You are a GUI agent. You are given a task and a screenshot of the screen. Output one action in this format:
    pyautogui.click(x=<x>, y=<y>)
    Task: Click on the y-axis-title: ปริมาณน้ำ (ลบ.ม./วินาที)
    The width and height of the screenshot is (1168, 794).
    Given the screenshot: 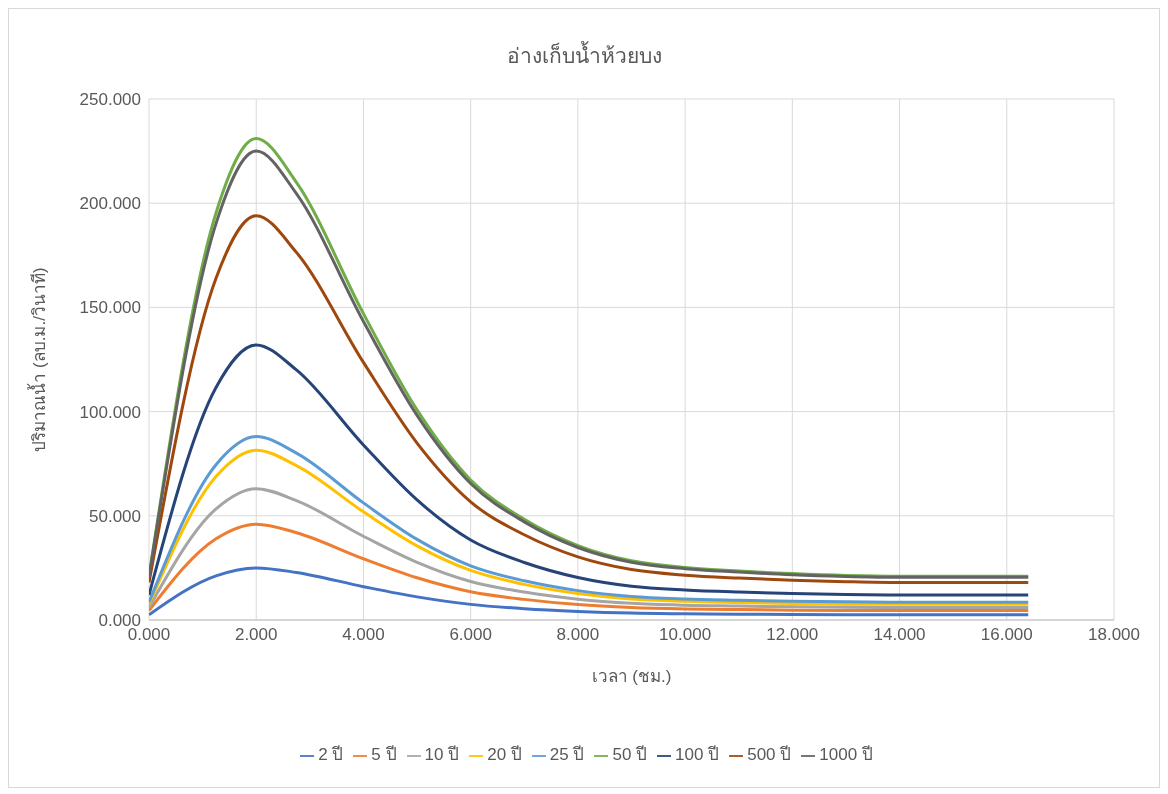 What is the action you would take?
    pyautogui.click(x=38, y=359)
    